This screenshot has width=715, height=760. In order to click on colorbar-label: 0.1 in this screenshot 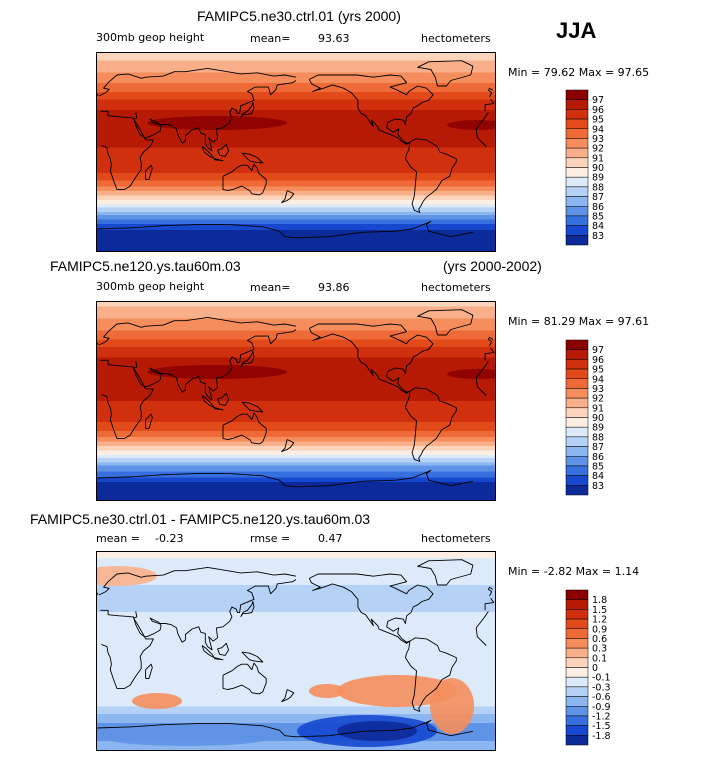, I will do `click(599, 658)`.